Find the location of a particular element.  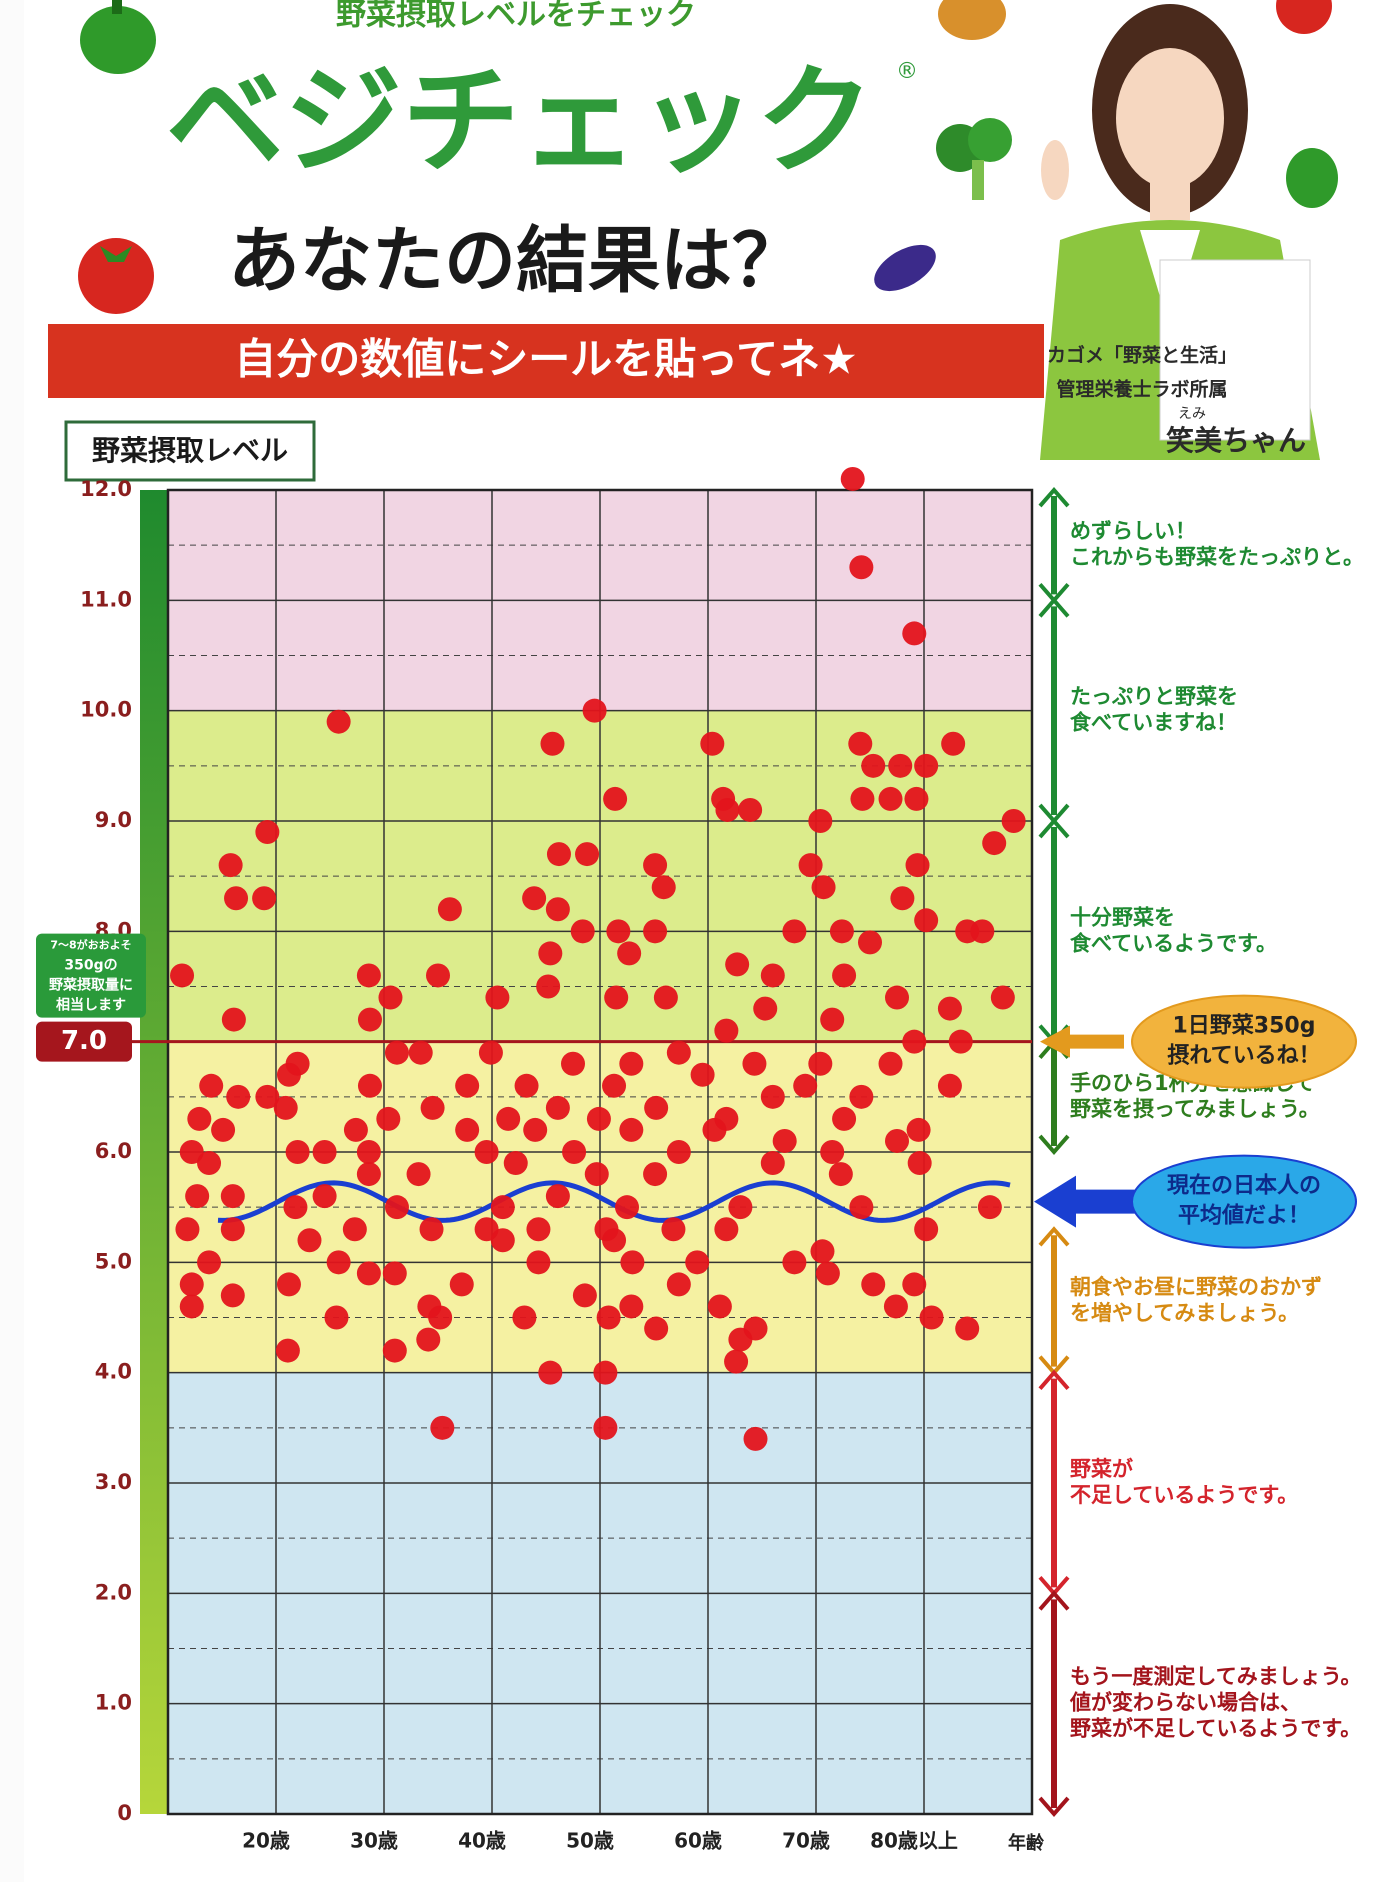

question: あなたの結果は？ is located at coordinates (516, 261).